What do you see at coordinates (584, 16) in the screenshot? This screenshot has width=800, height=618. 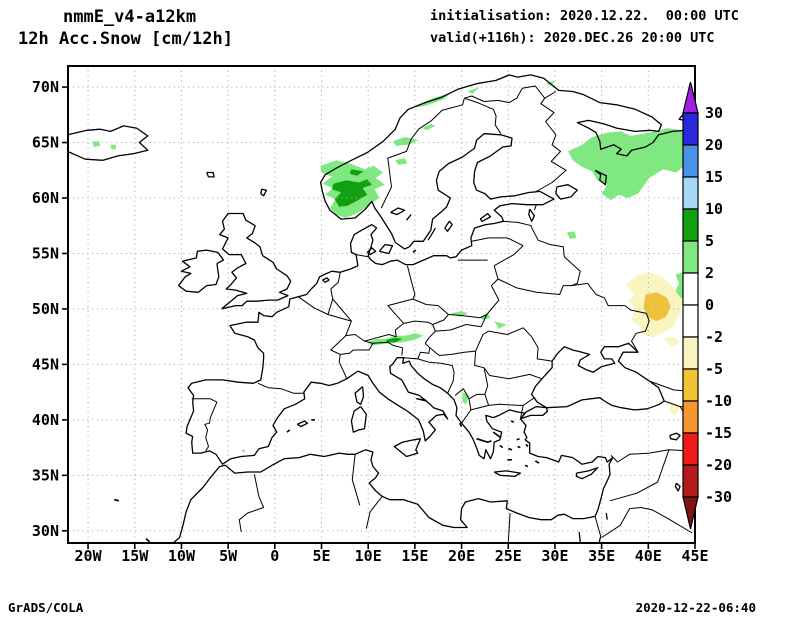 I see `init-time-label: initialisation: 2020.12.22. 00:00 UTC` at bounding box center [584, 16].